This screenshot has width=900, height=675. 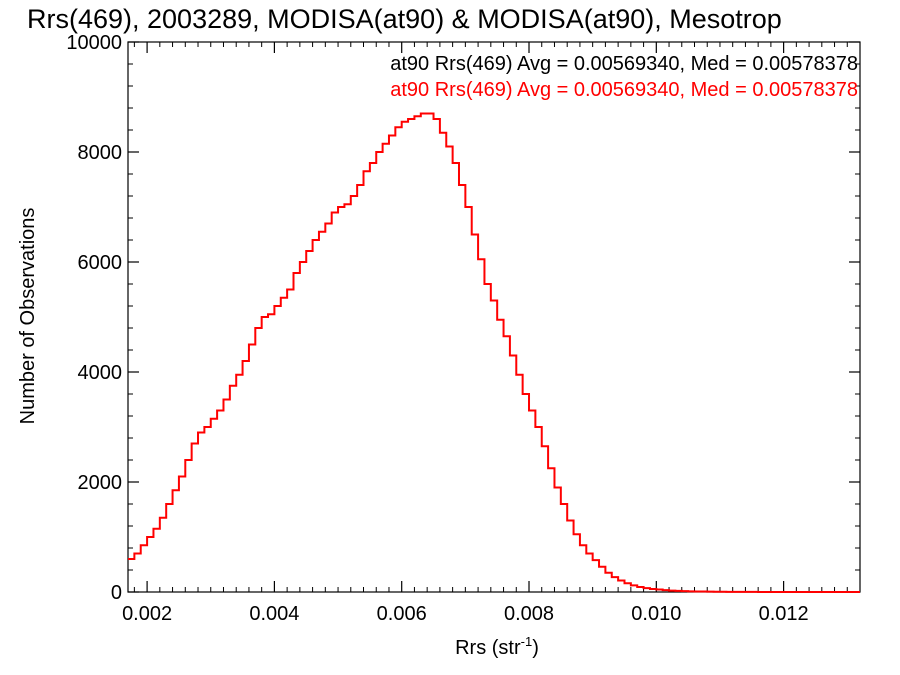 I want to click on y-tick-label: 4000, so click(x=100, y=373).